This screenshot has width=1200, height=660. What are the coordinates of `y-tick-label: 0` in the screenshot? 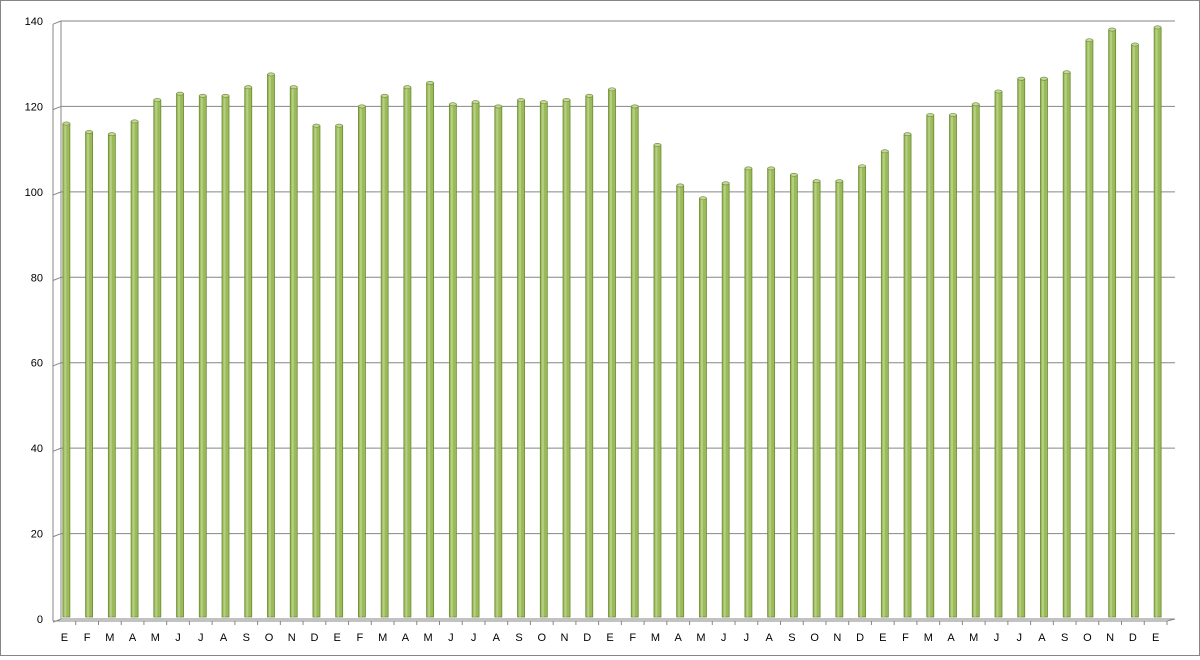 It's located at (40, 620).